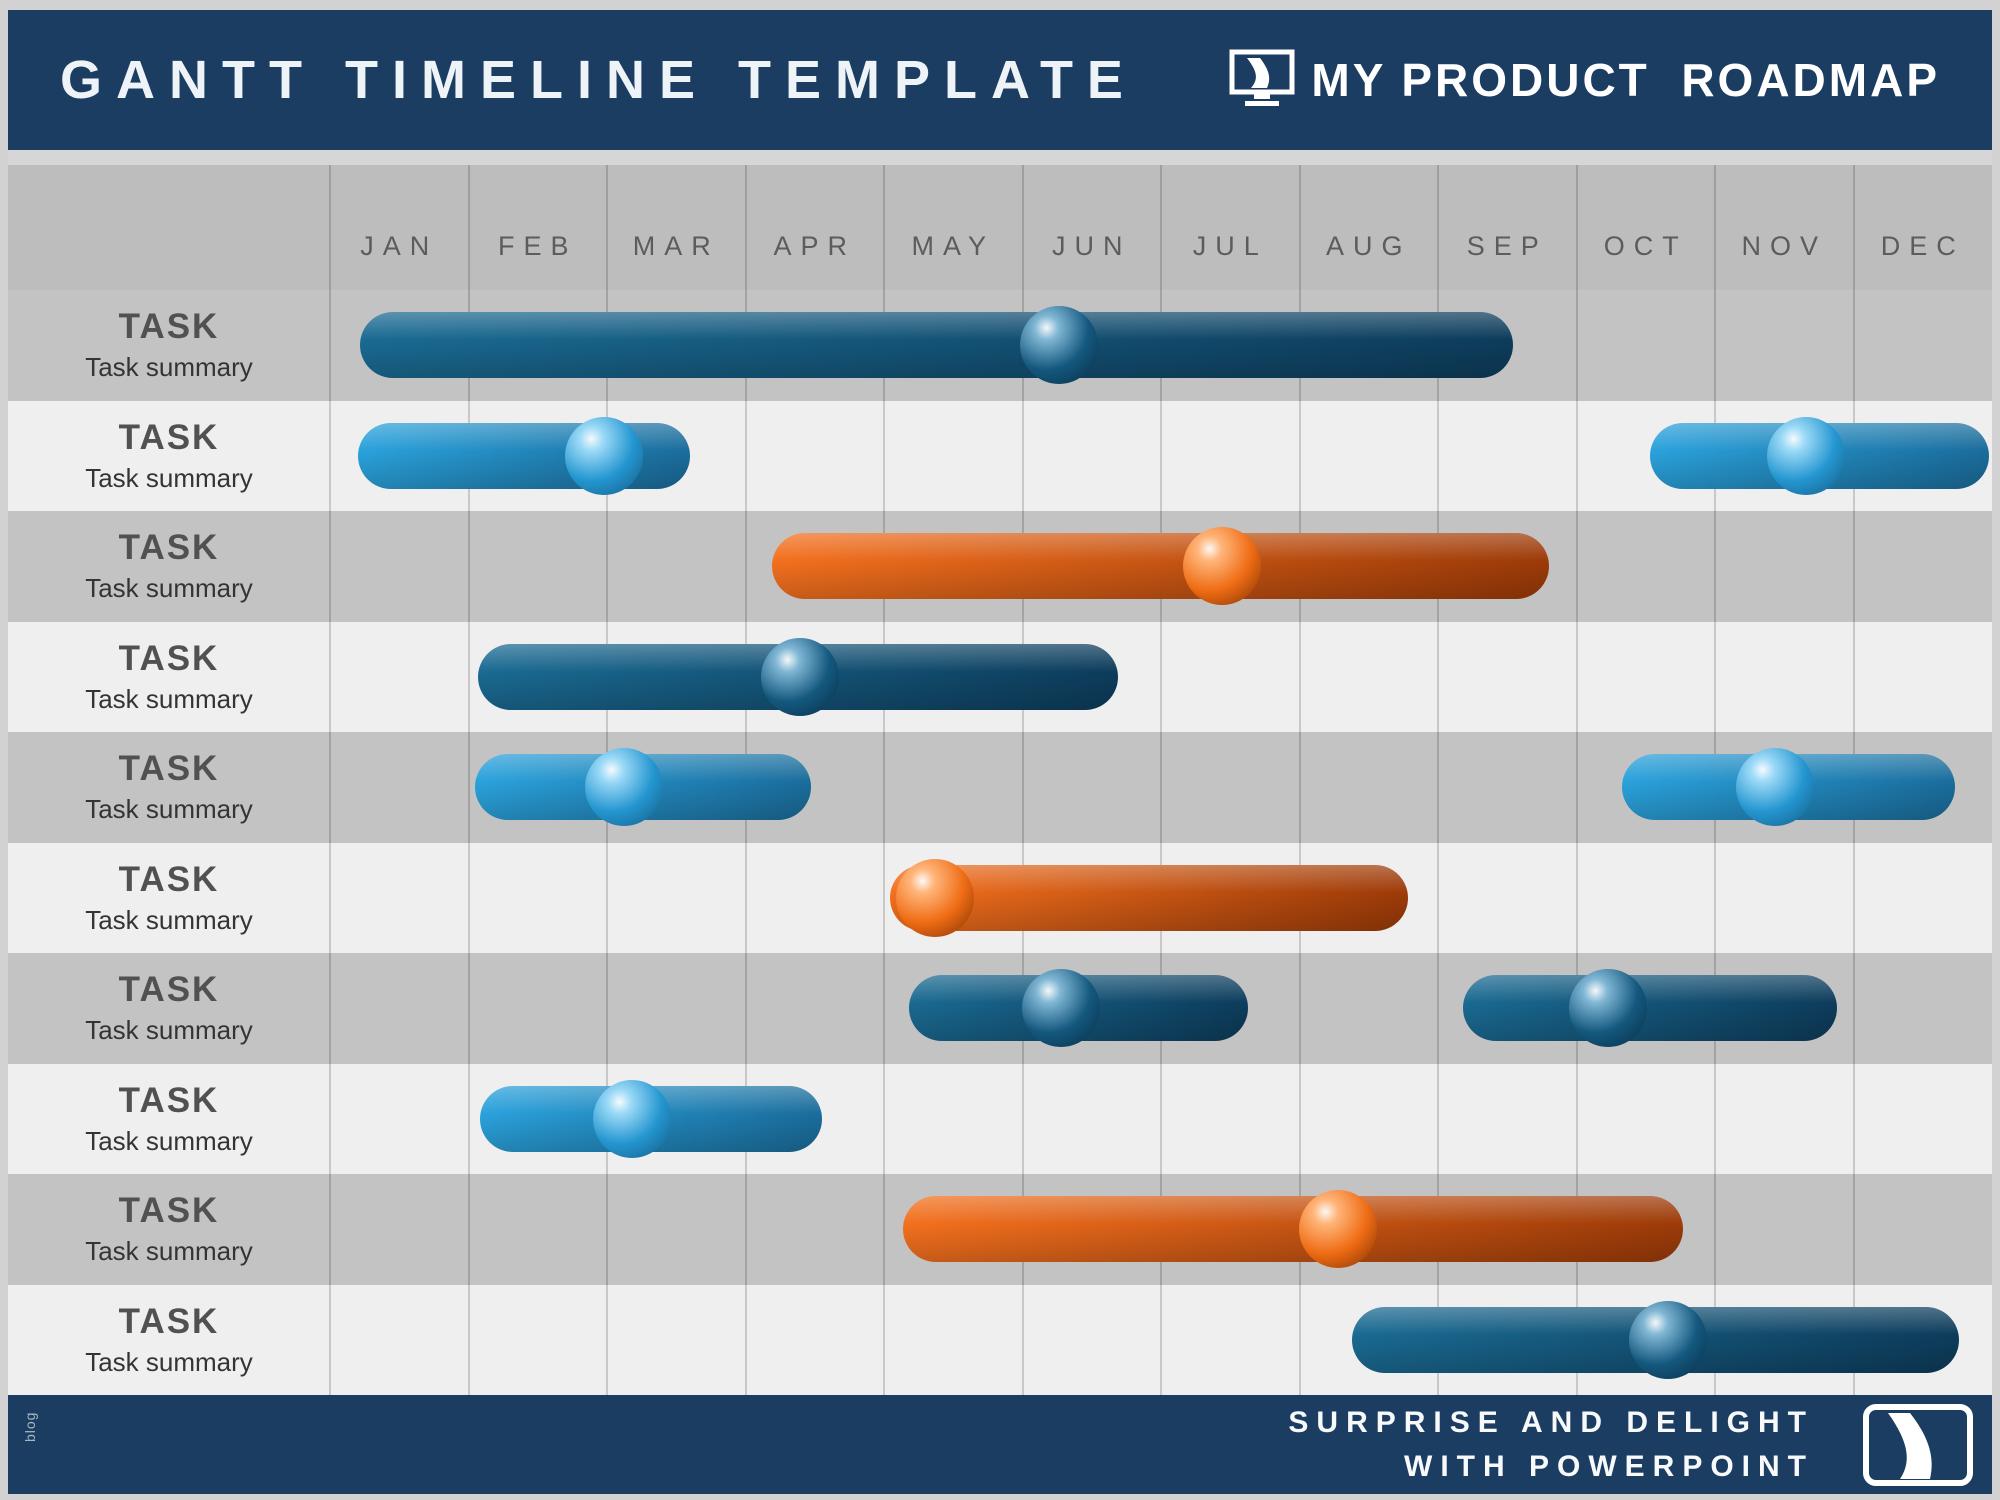  I want to click on month-label: OCT, so click(1645, 246).